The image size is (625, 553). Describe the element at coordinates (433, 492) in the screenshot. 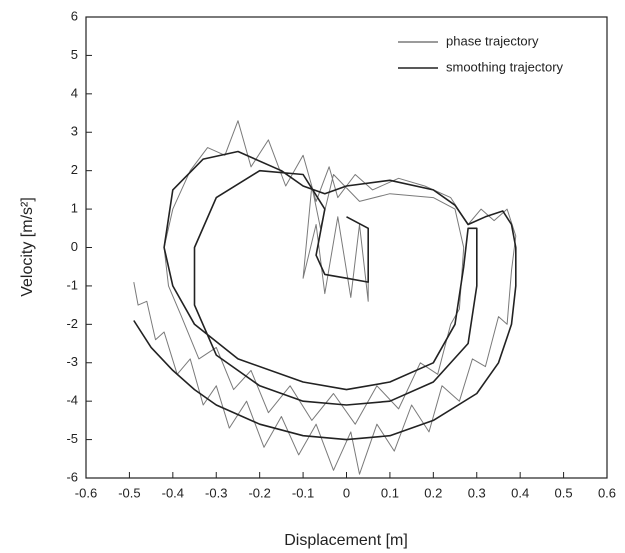

I see `x-tick-label: 0.2` at that location.